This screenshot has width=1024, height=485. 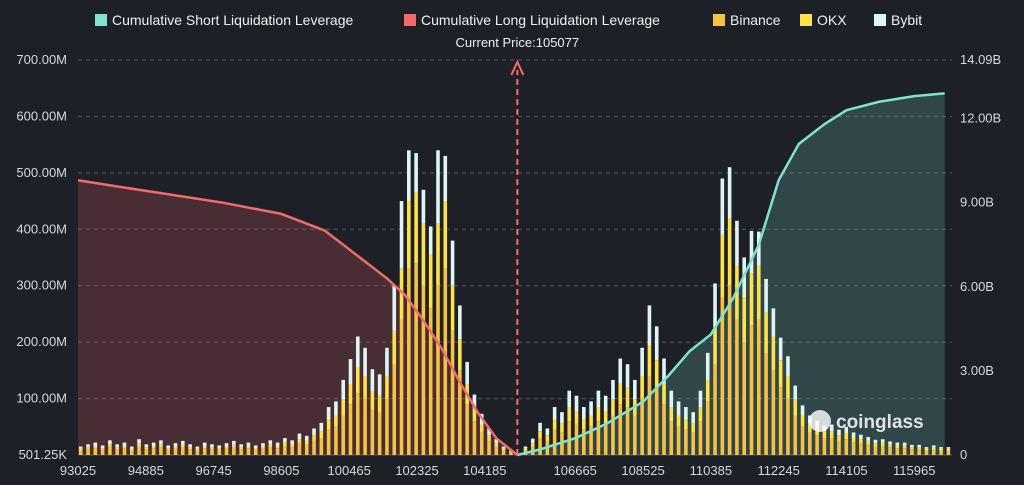 I want to click on legend-item: Cumulative Short Liquidation Leverage, so click(x=224, y=20).